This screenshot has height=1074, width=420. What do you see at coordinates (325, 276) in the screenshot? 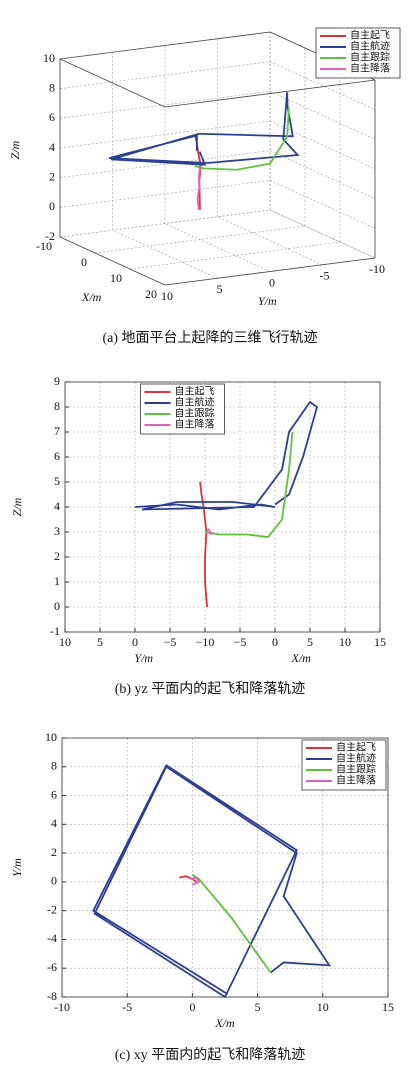
I see `y-tick-label: -5` at bounding box center [325, 276].